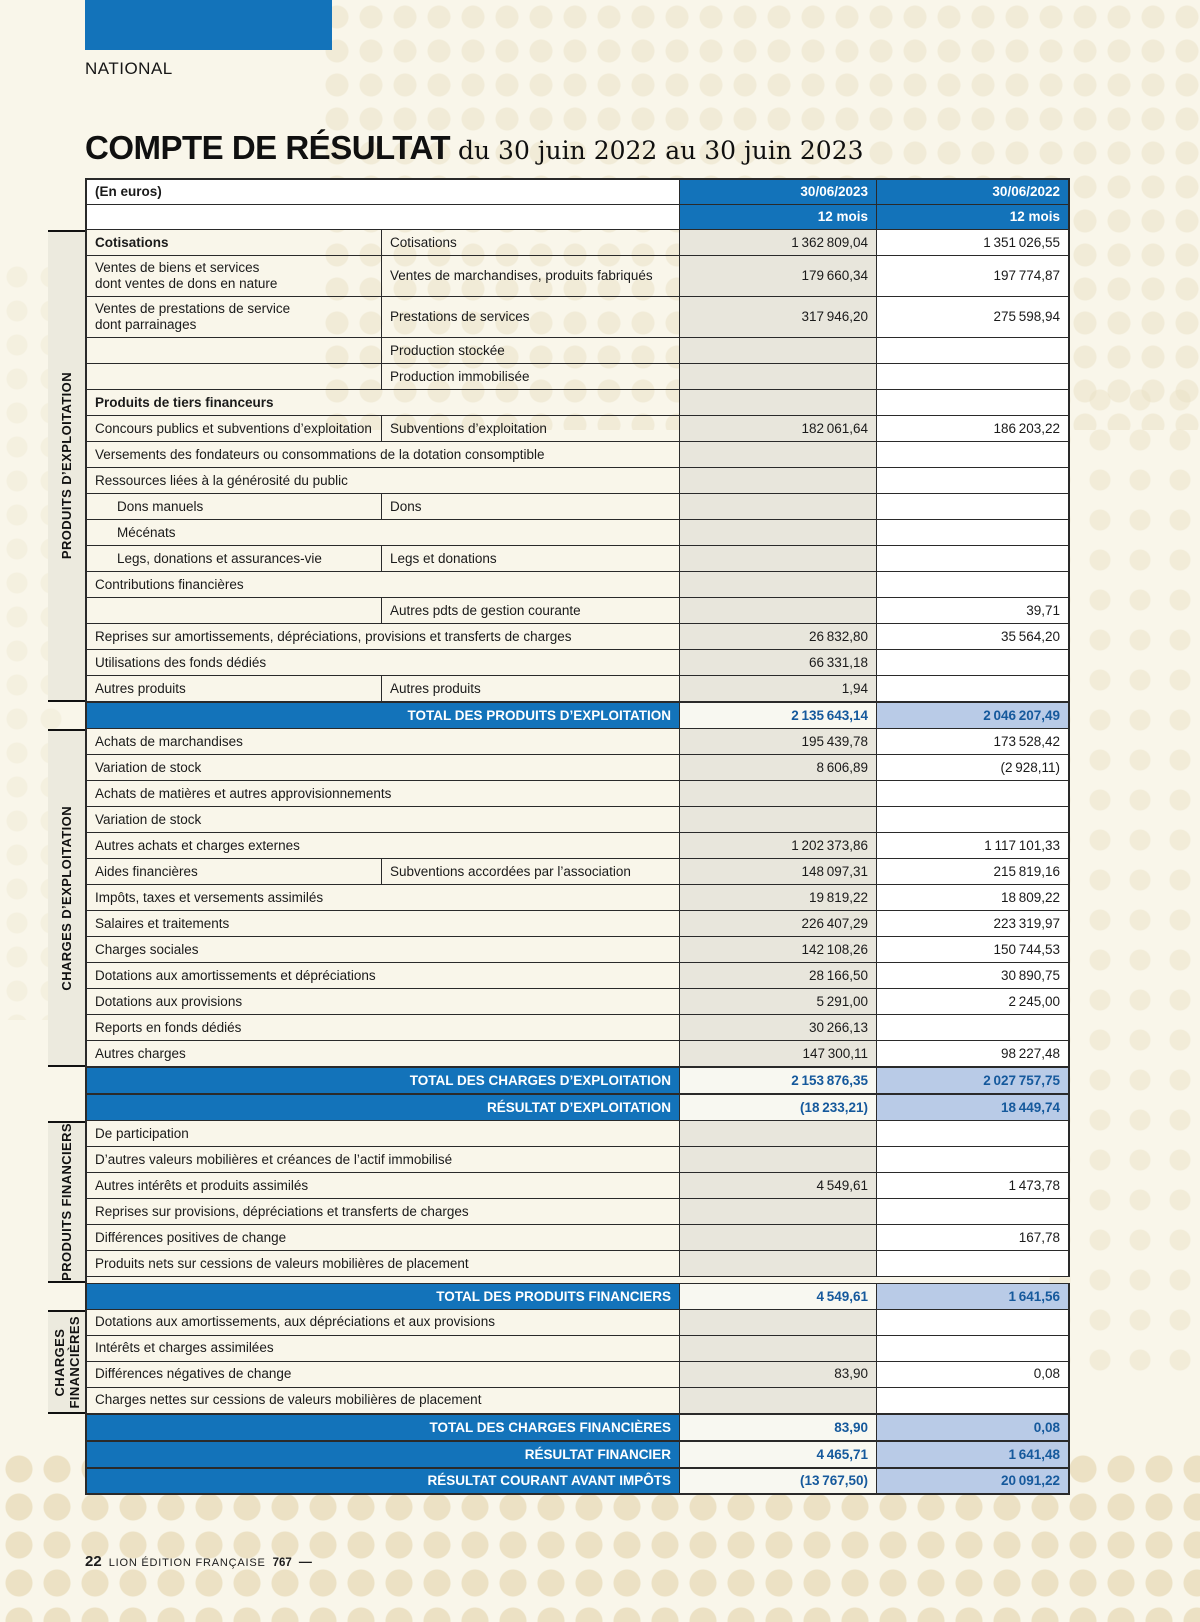  What do you see at coordinates (198, 1561) in the screenshot?
I see `page-footer: 22 LION ÉDITION FRANÇAISE 767 —` at bounding box center [198, 1561].